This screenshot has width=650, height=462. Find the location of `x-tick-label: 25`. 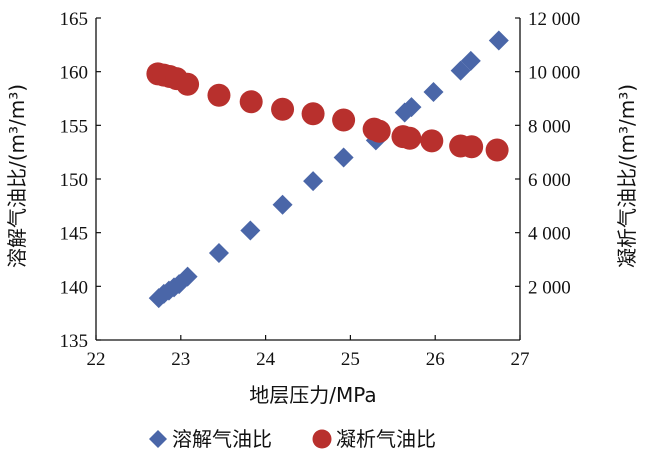

x-tick-label: 25 is located at coordinates (350, 359).